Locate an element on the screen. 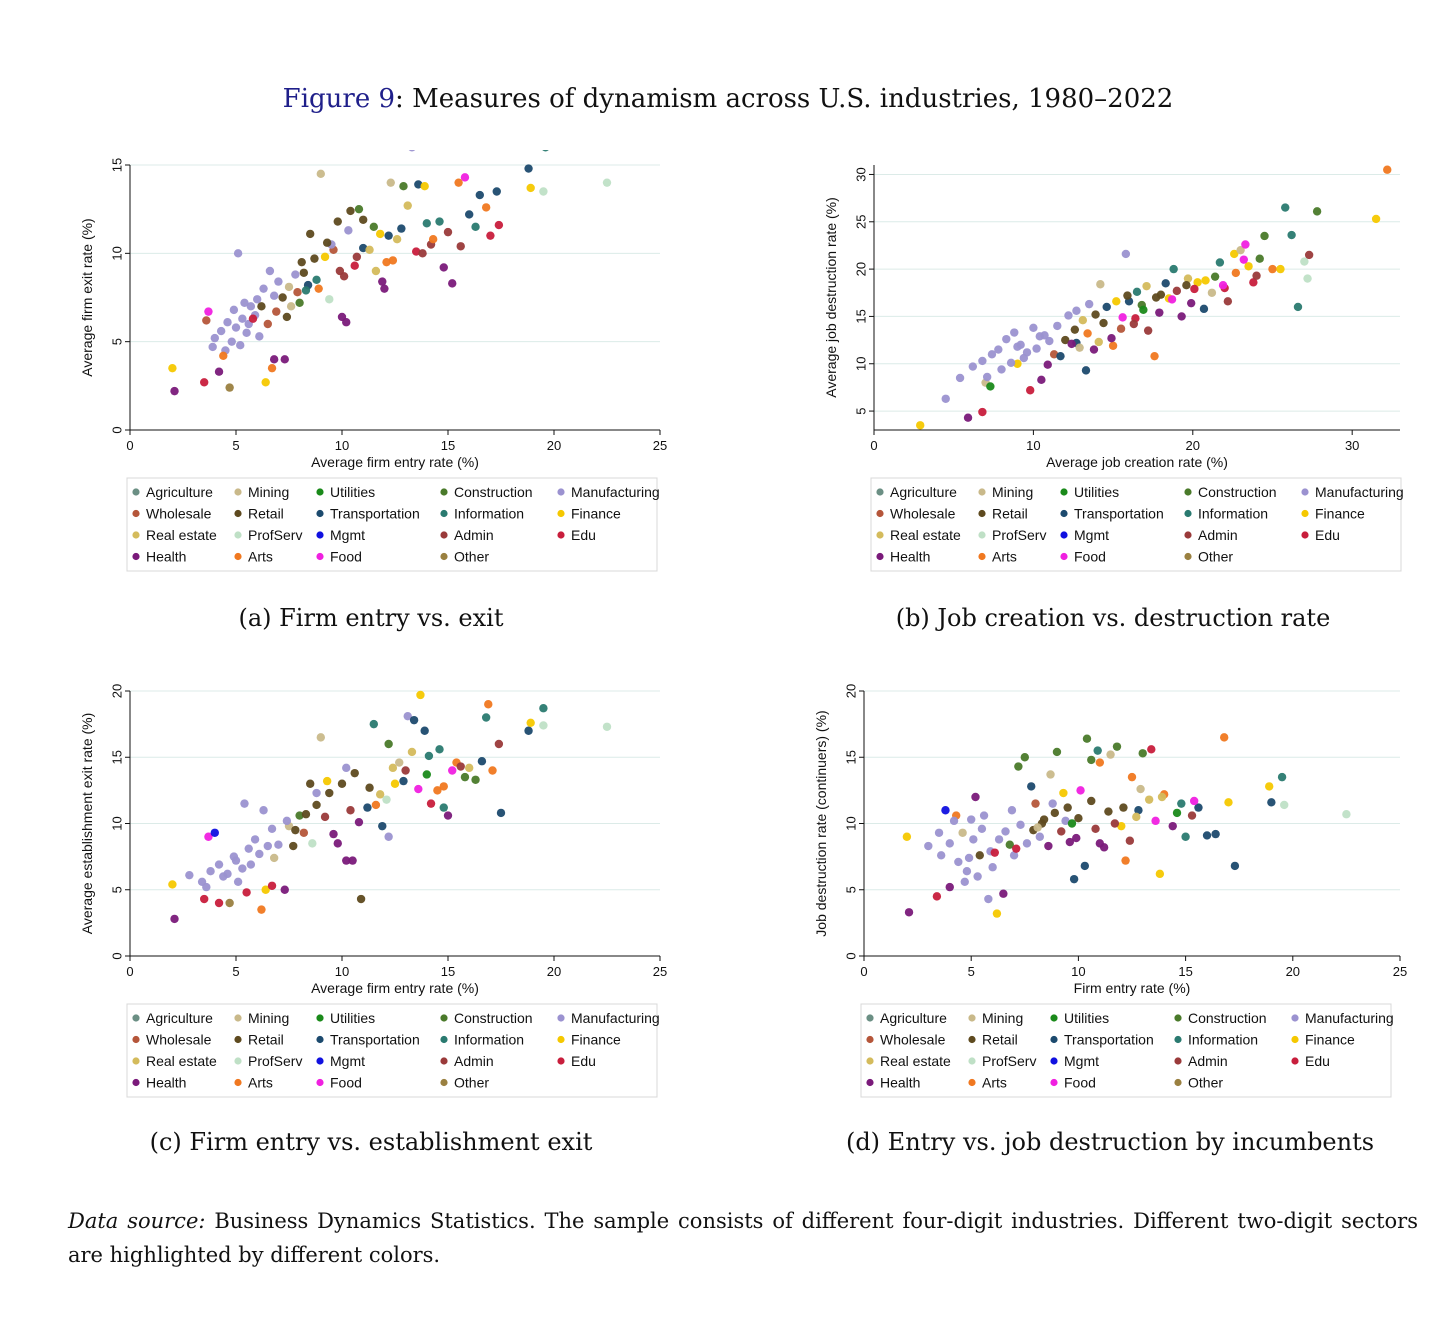  legend-label: Transportation is located at coordinates (375, 1040).